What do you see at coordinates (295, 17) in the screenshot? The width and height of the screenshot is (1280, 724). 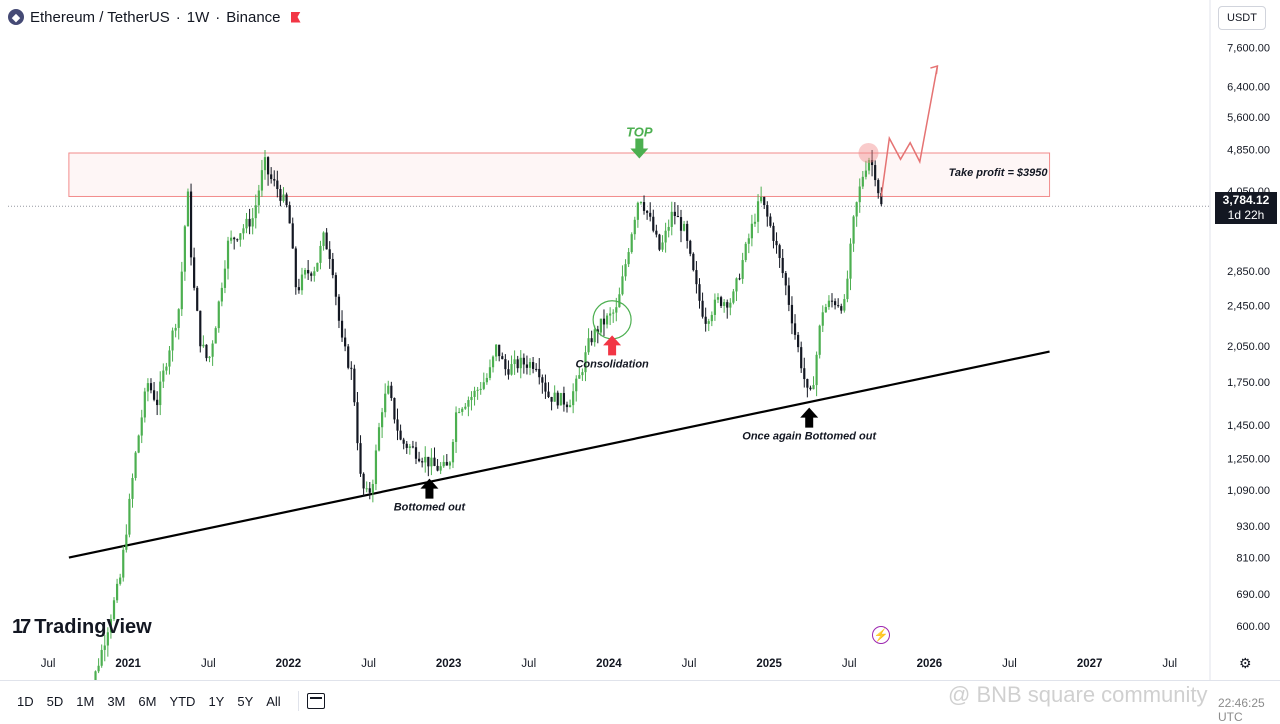 I see `flag-icon` at bounding box center [295, 17].